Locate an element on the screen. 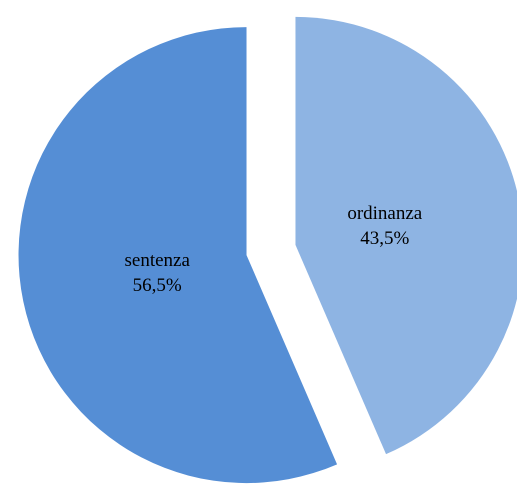  slice-label: ordinanza is located at coordinates (384, 213).